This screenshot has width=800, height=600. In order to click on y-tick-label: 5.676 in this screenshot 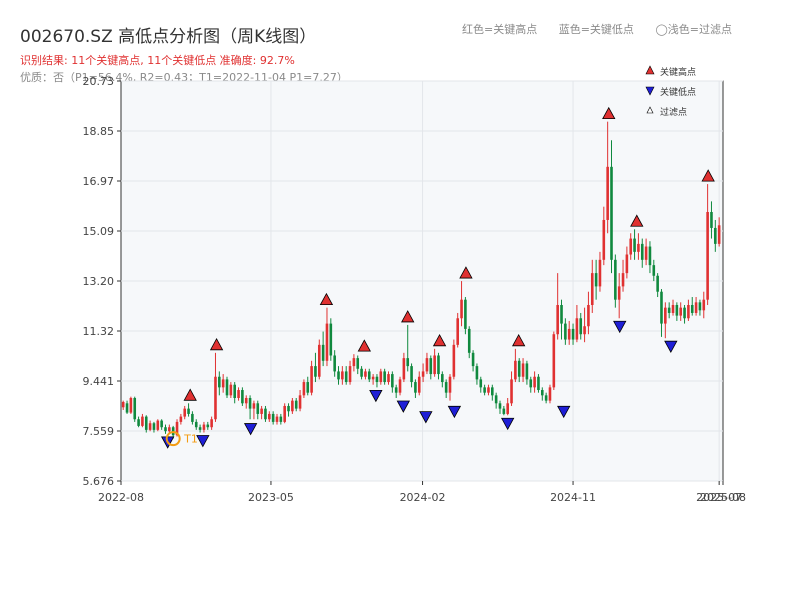, I will do `click(99, 481)`.